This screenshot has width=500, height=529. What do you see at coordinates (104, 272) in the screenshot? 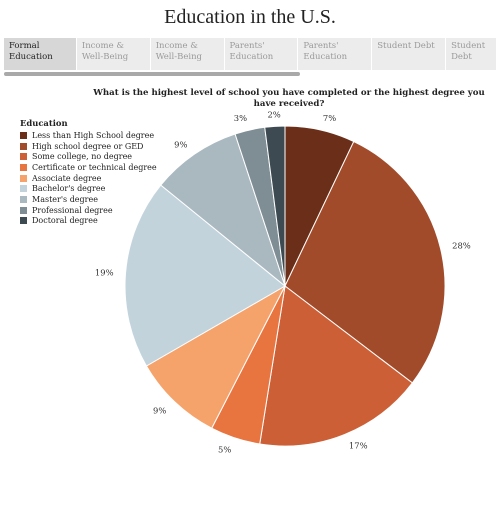
I see `pie-slice-label: 19%` at bounding box center [104, 272].